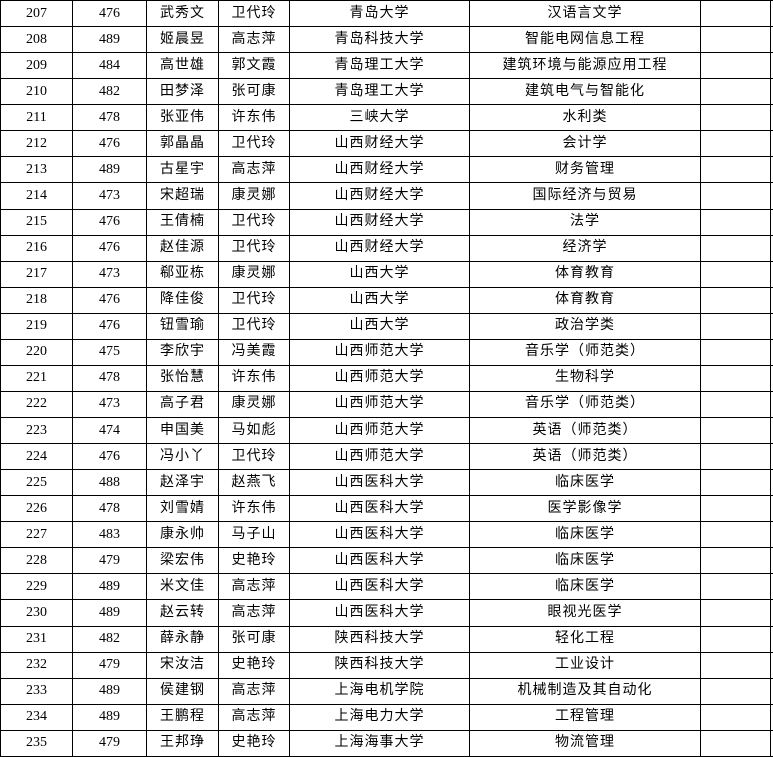 This screenshot has height=757, width=773. What do you see at coordinates (379, 717) in the screenshot?
I see `university-cell: 上海电力大学` at bounding box center [379, 717].